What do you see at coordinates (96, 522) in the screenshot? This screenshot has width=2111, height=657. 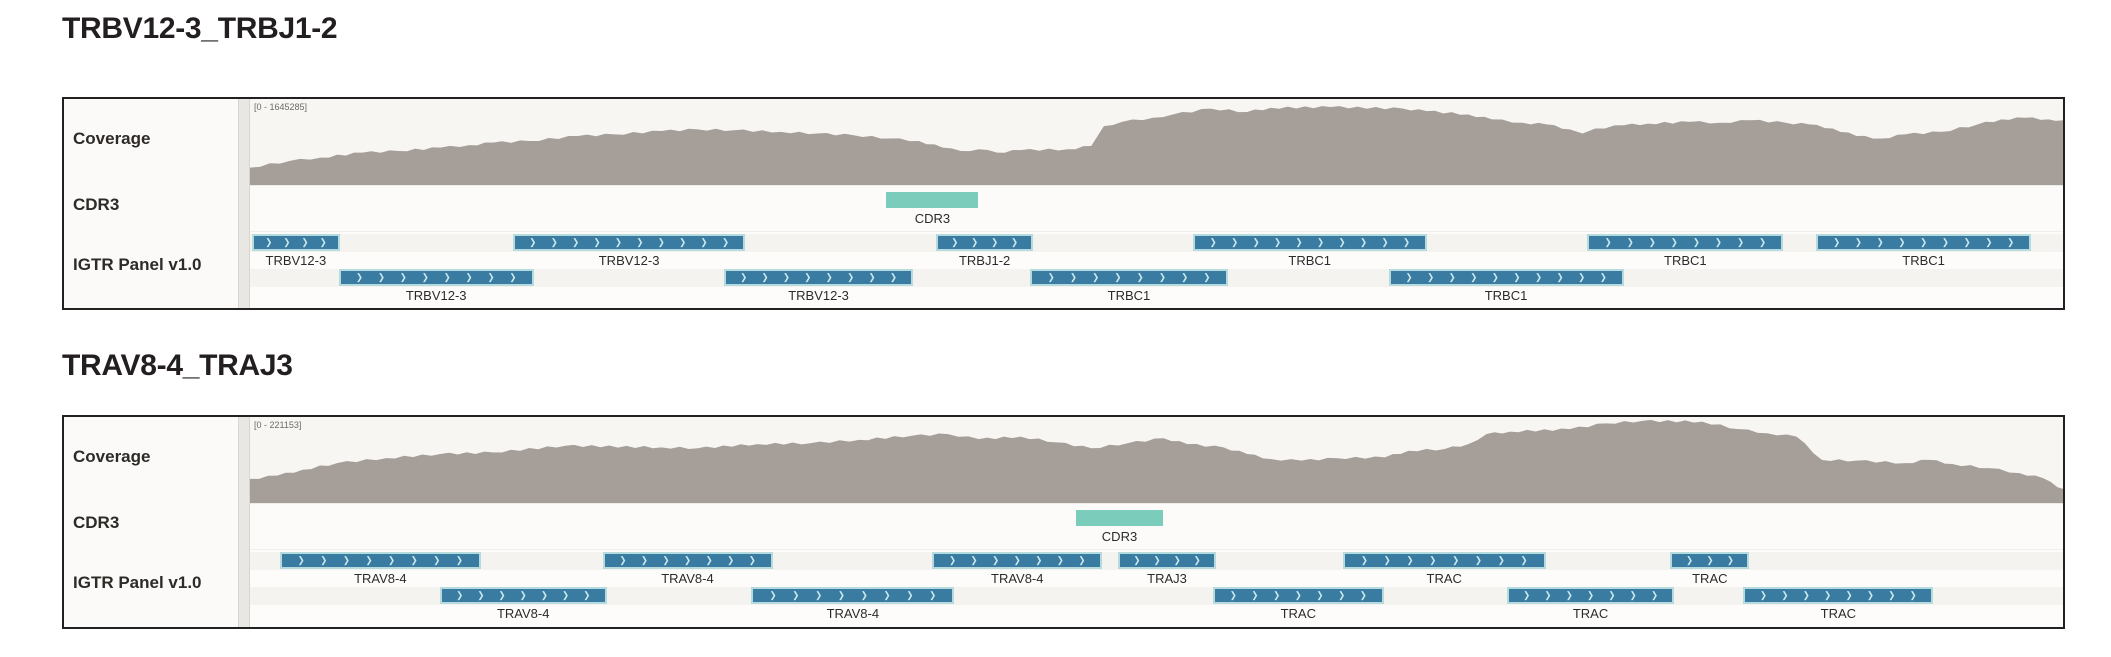 I see `track-label-cdr3: CDR3` at bounding box center [96, 522].